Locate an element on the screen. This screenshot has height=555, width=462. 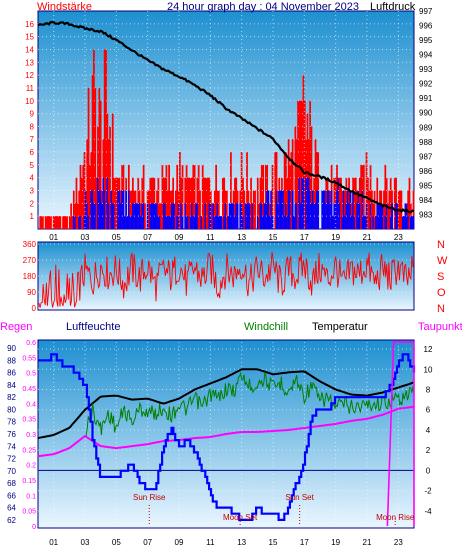
annotation-label: Sun Rise is located at coordinates (149, 497).